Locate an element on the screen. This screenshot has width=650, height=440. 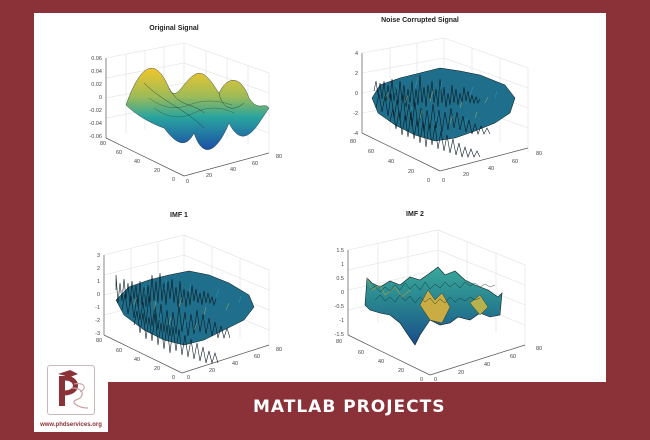
phd-services-logo-icon is located at coordinates (71, 390).